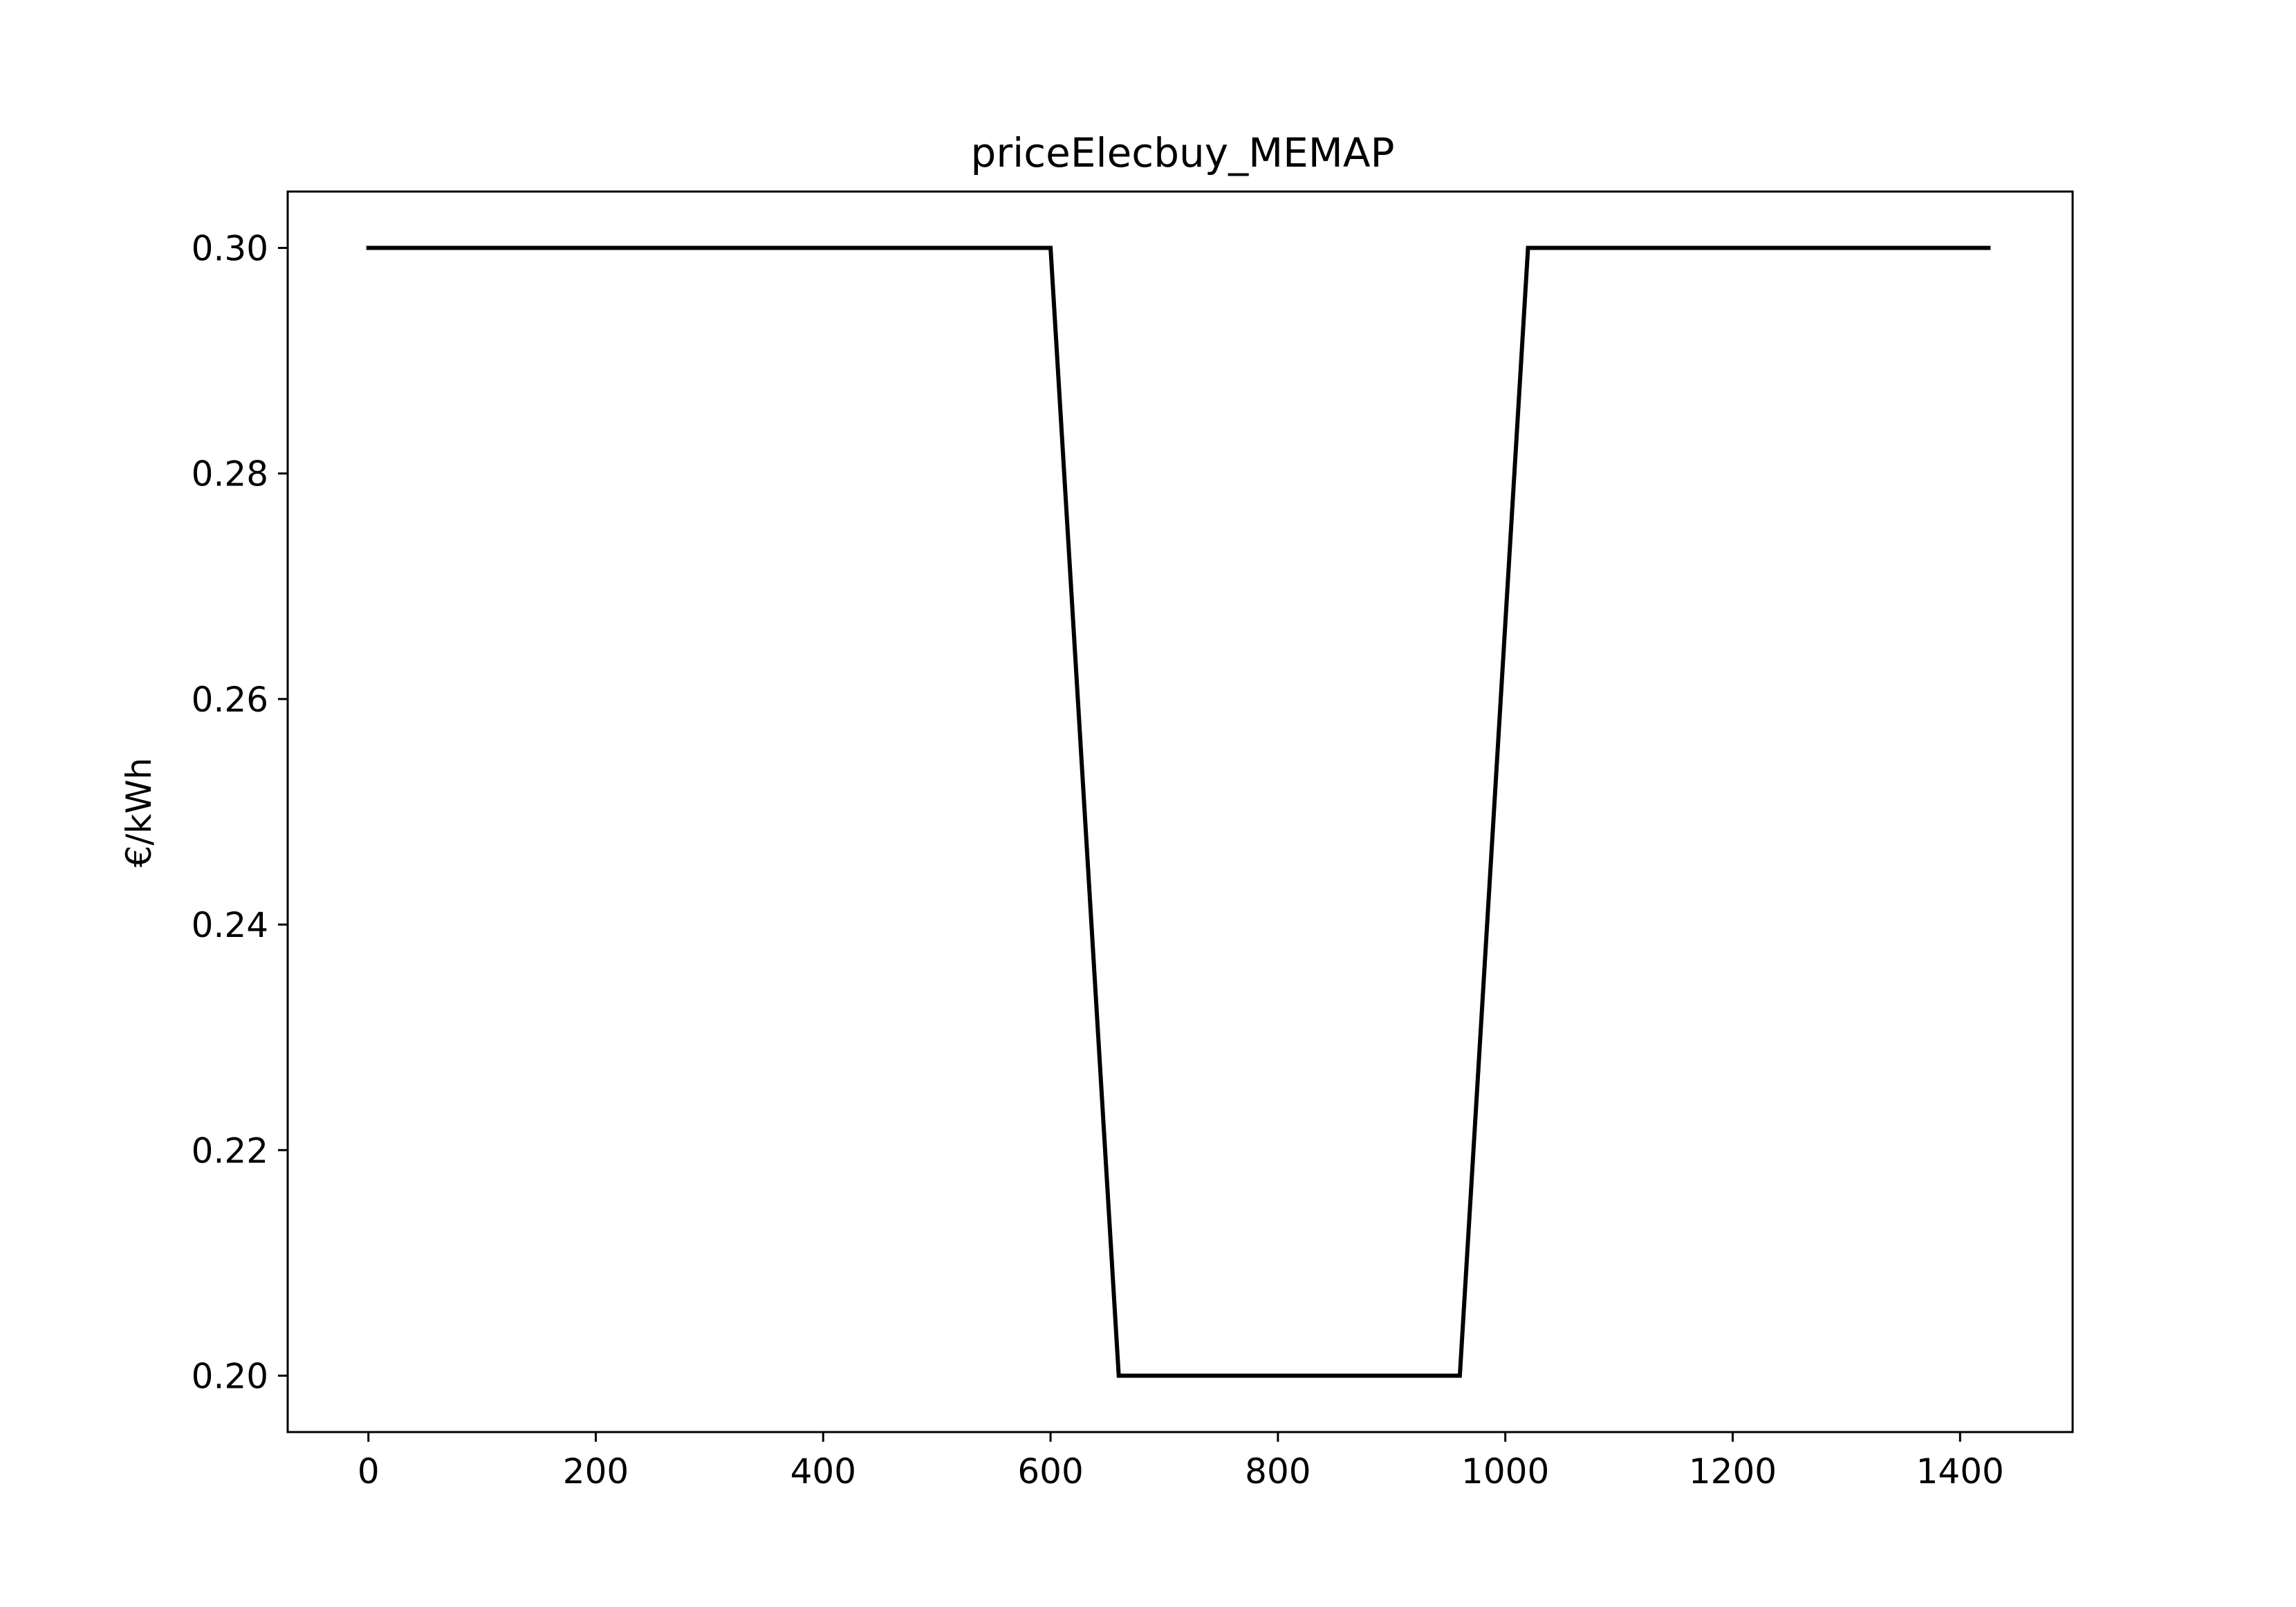  I want to click on x-tick-label: 600, so click(1050, 1472).